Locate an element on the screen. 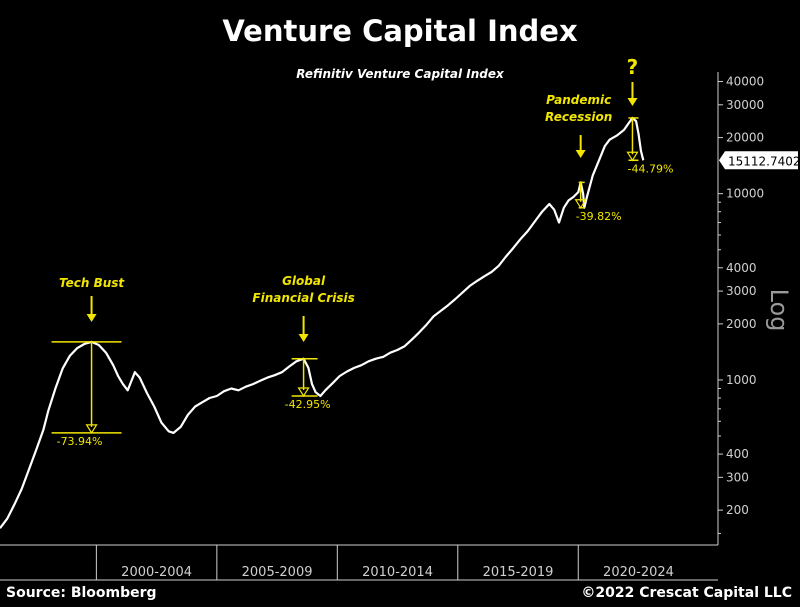 Image resolution: width=800 pixels, height=607 pixels. pandemic-label-line2: Recession is located at coordinates (578, 117).